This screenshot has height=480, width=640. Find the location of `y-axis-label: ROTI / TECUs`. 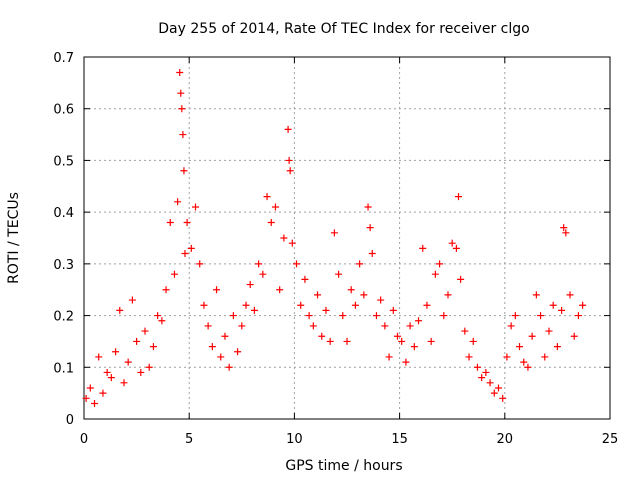

y-axis-label: ROTI / TECUs is located at coordinates (14, 238).